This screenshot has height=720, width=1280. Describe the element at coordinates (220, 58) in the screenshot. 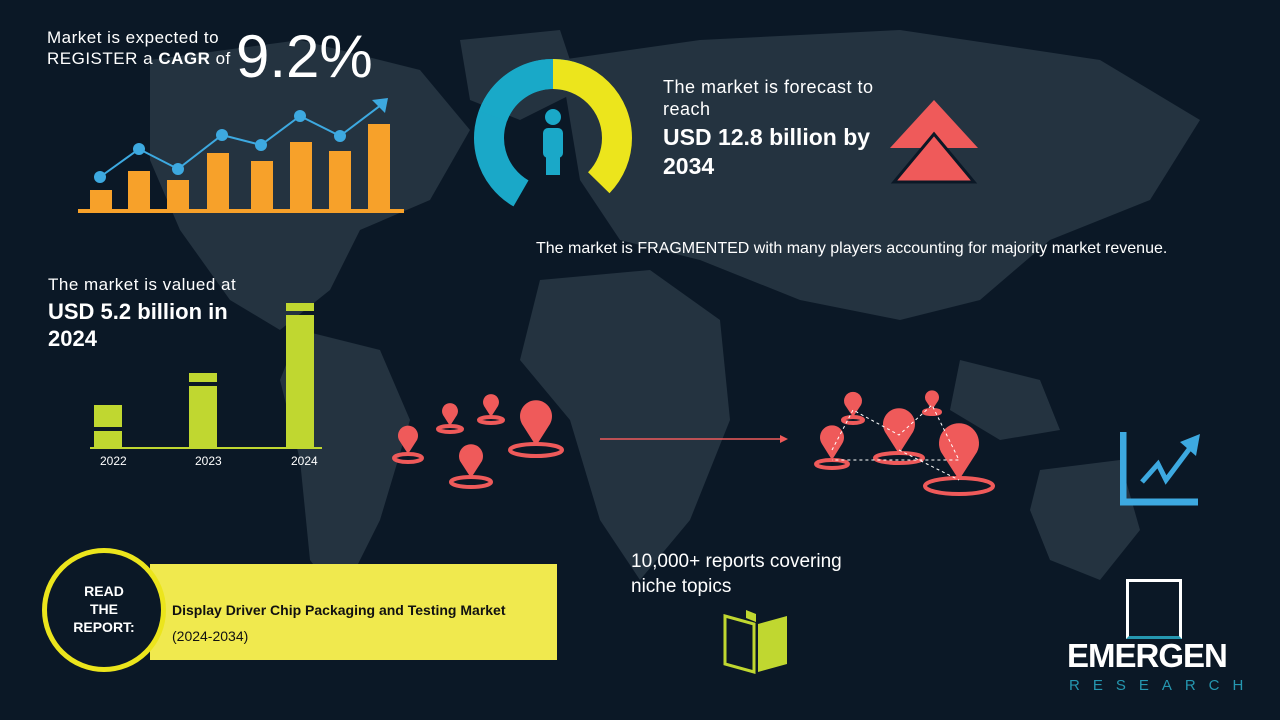

I see `cagr-line2-post: of` at that location.